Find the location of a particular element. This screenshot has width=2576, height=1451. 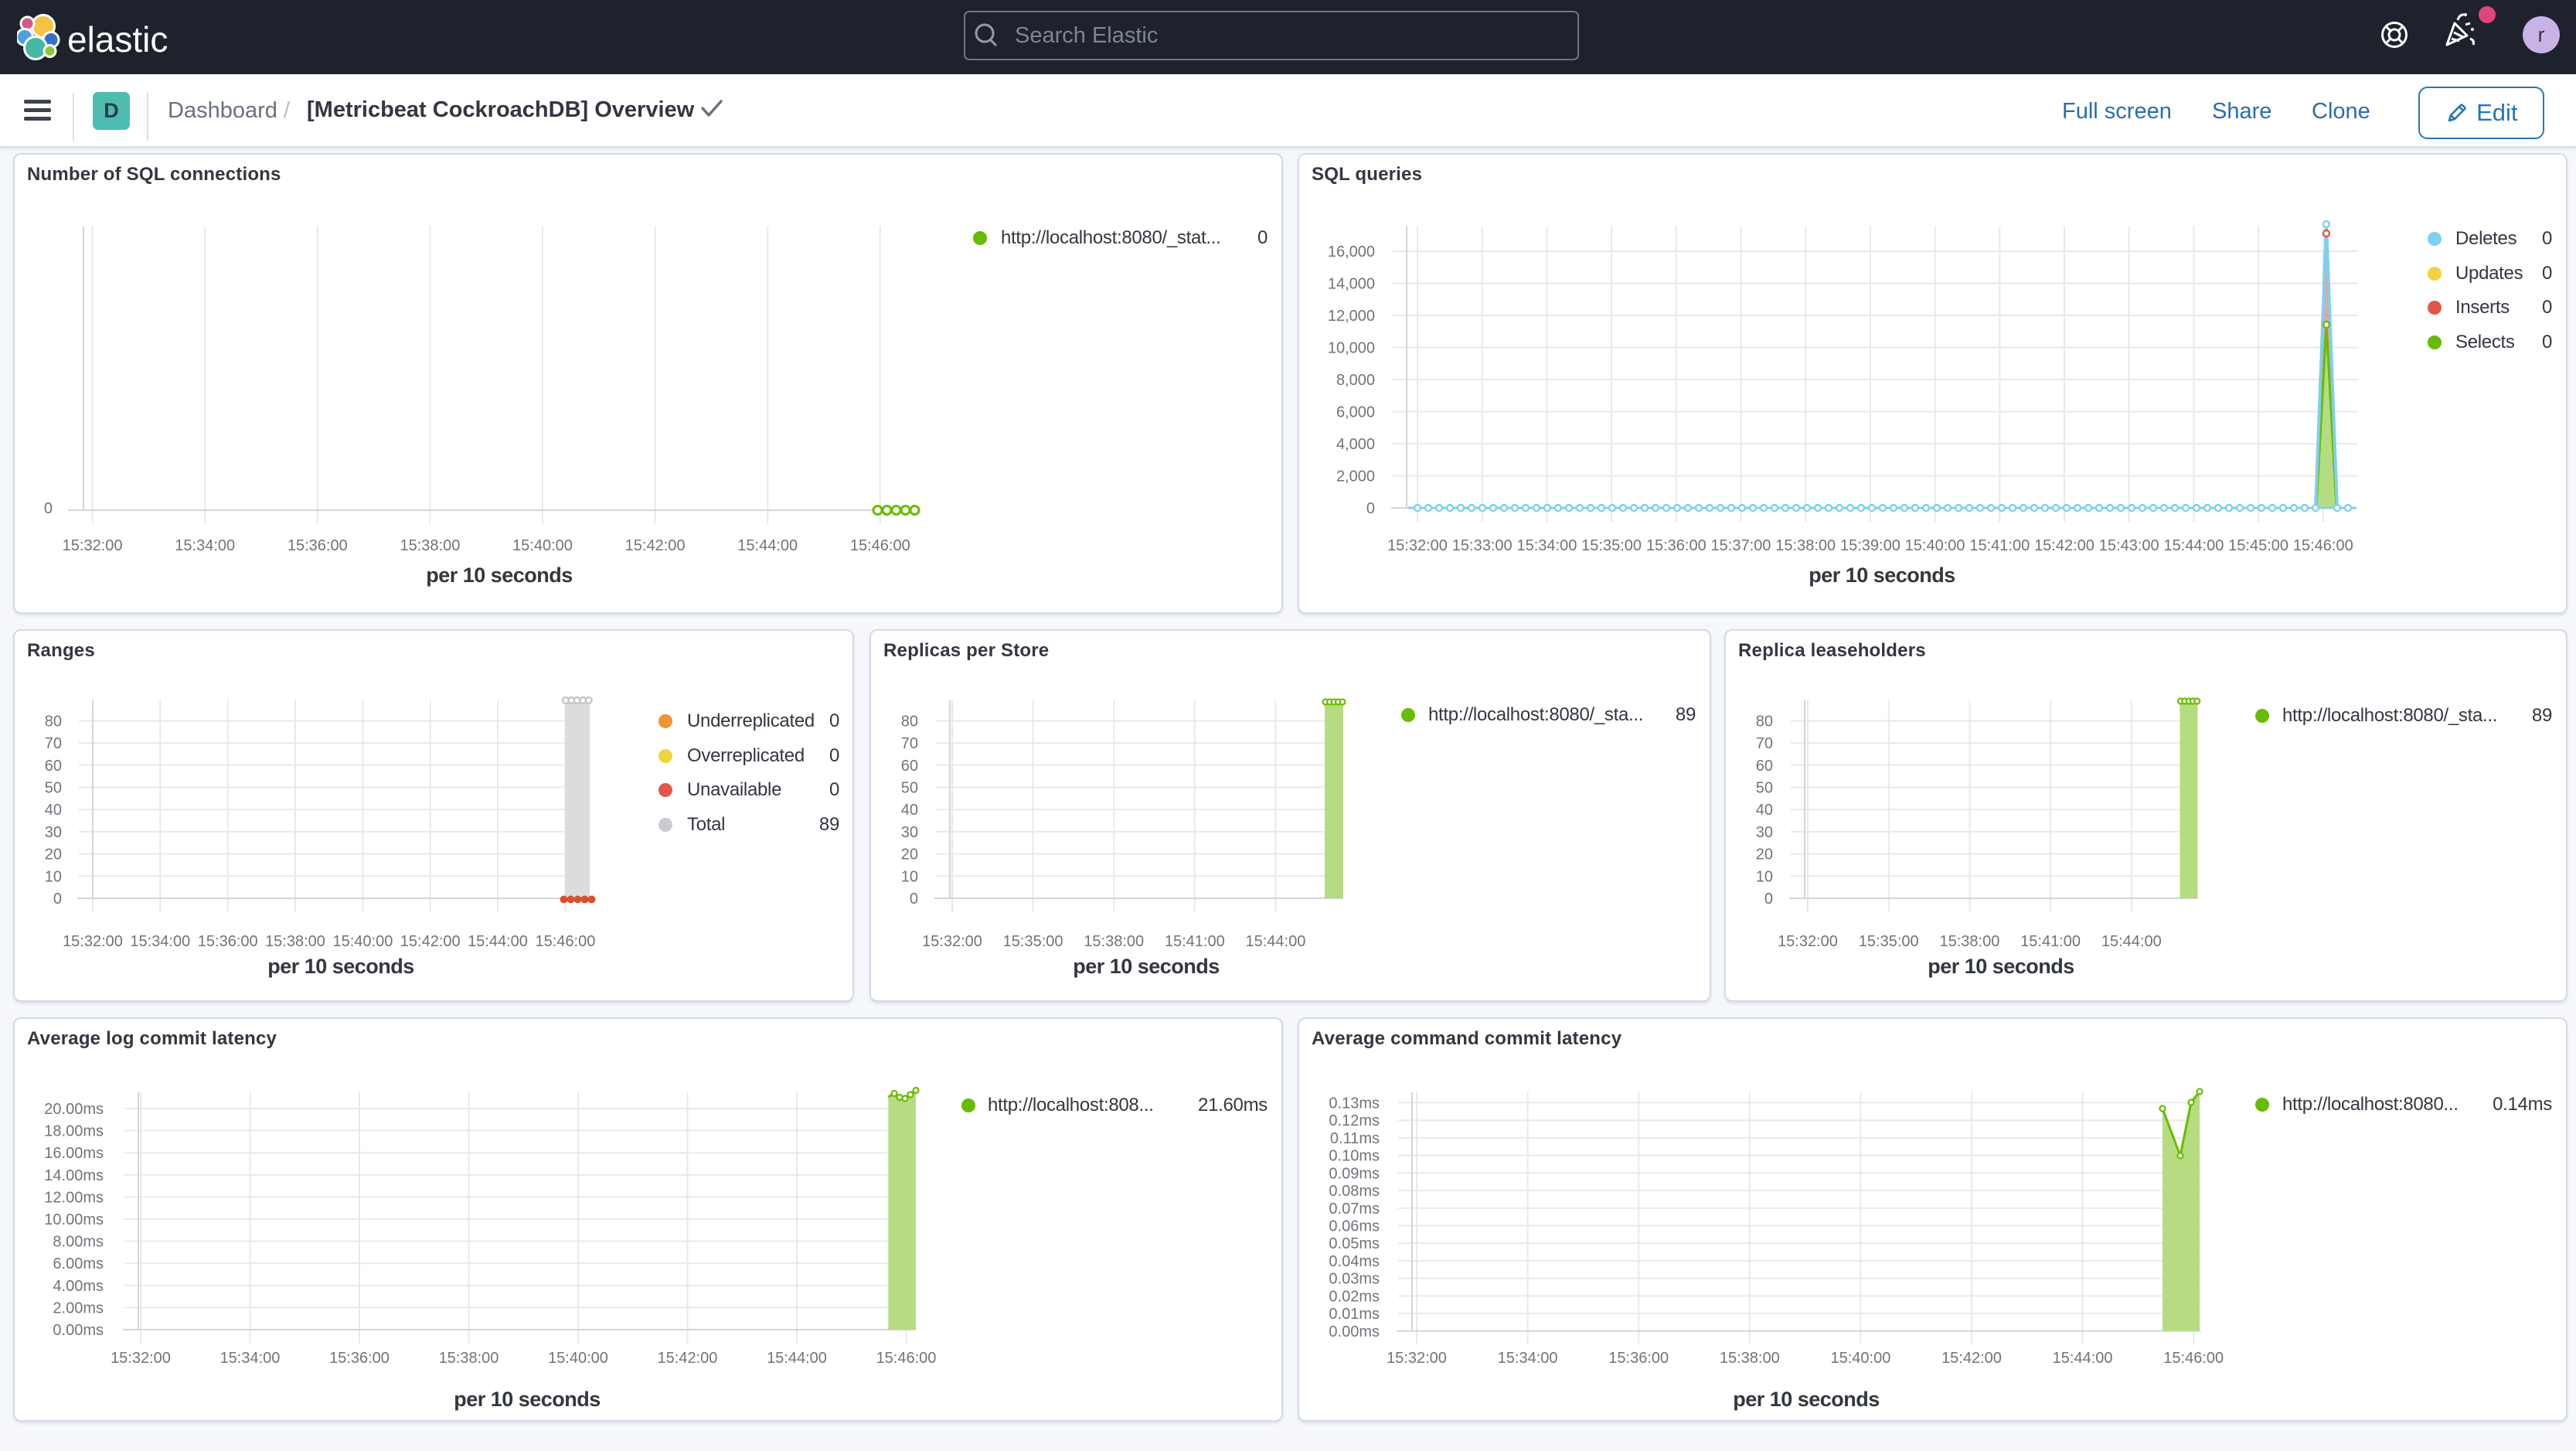

svg-text: 0.04ms is located at coordinates (1354, 1261).